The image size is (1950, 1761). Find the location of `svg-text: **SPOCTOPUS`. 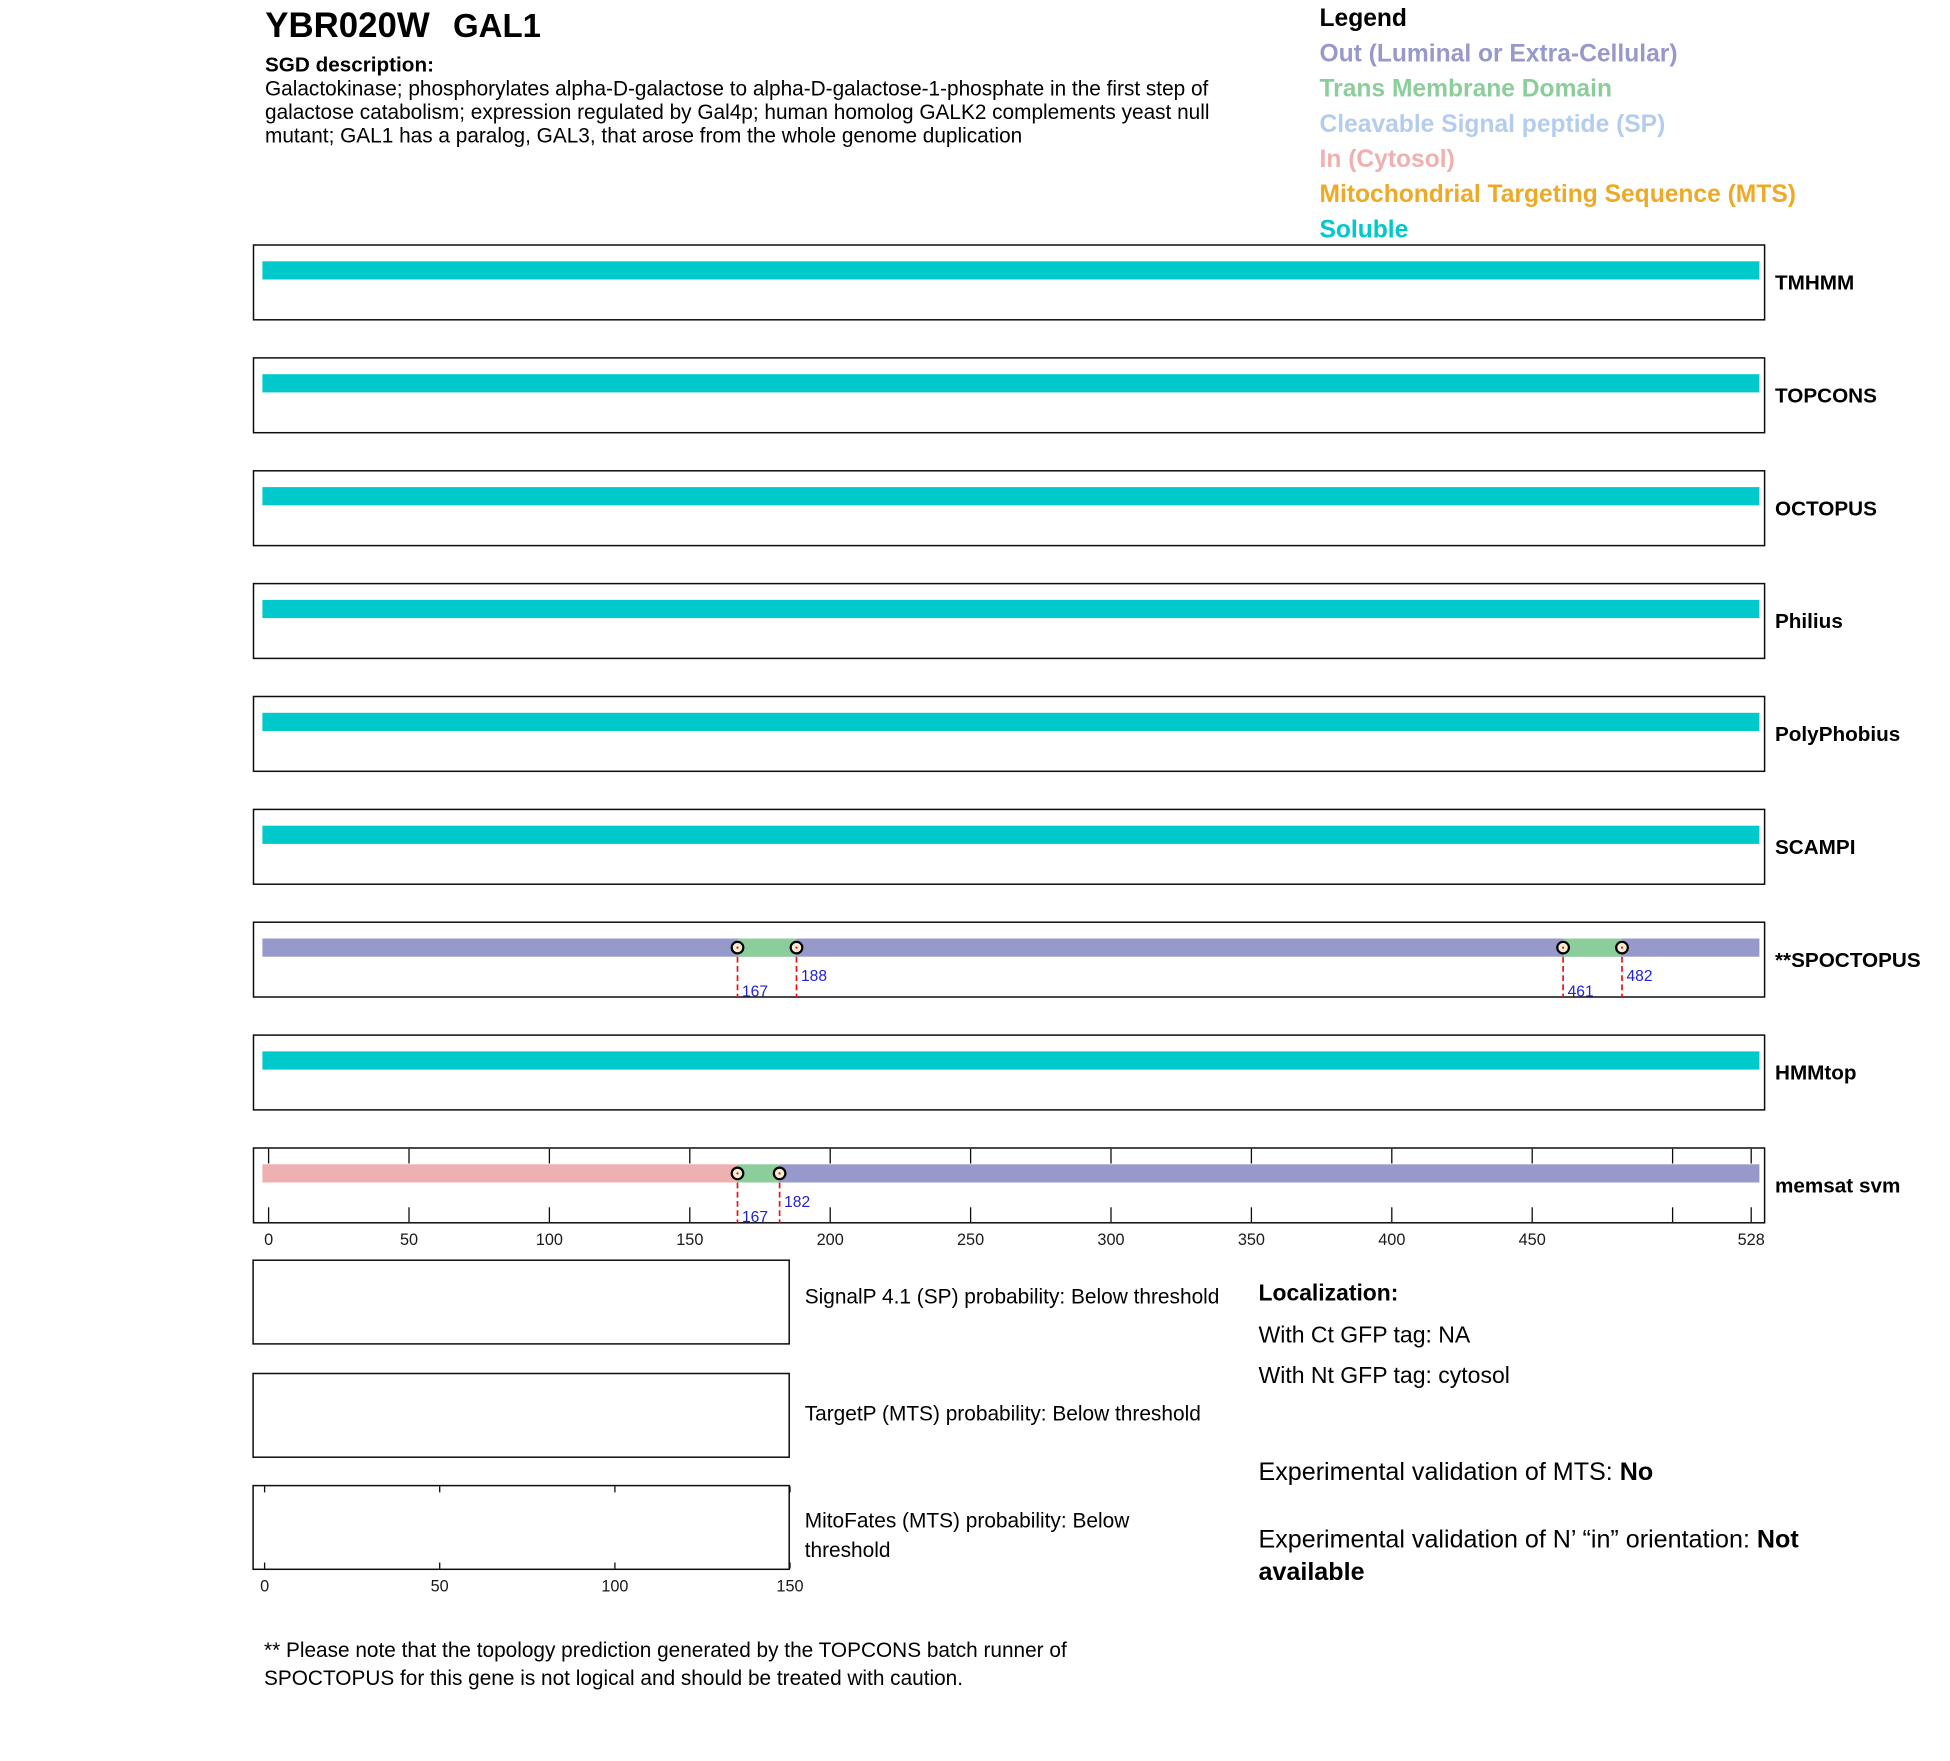

svg-text: **SPOCTOPUS is located at coordinates (1848, 960).